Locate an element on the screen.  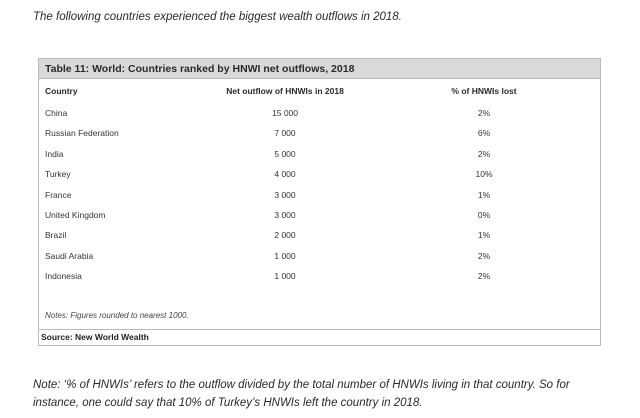
table-row: India 5 000 2% is located at coordinates (319, 159).